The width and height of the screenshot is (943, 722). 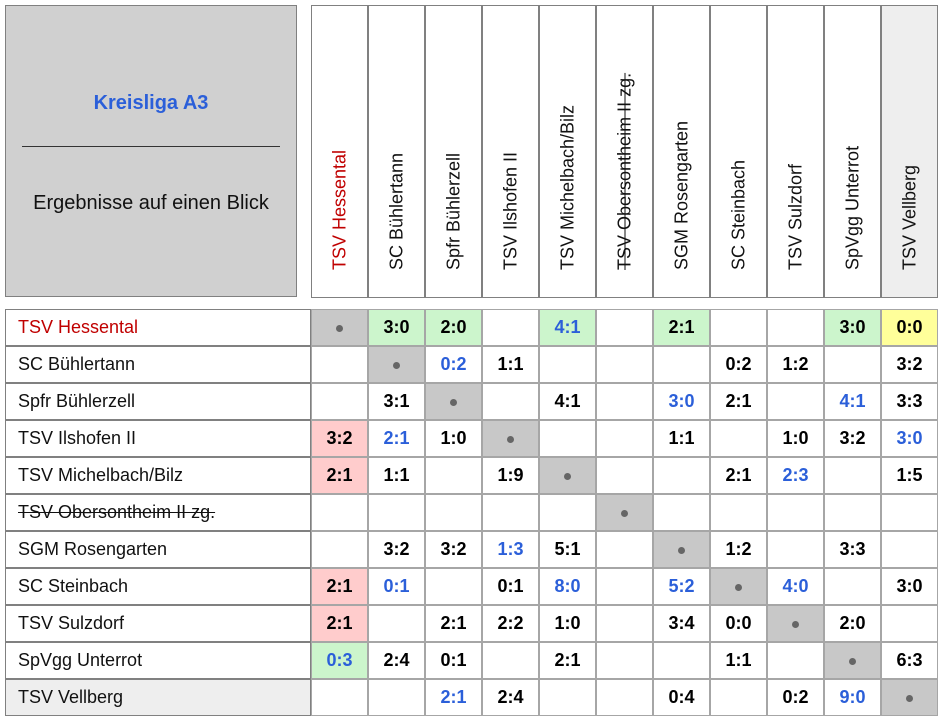 I want to click on result-cell: 3:4, so click(x=681, y=623).